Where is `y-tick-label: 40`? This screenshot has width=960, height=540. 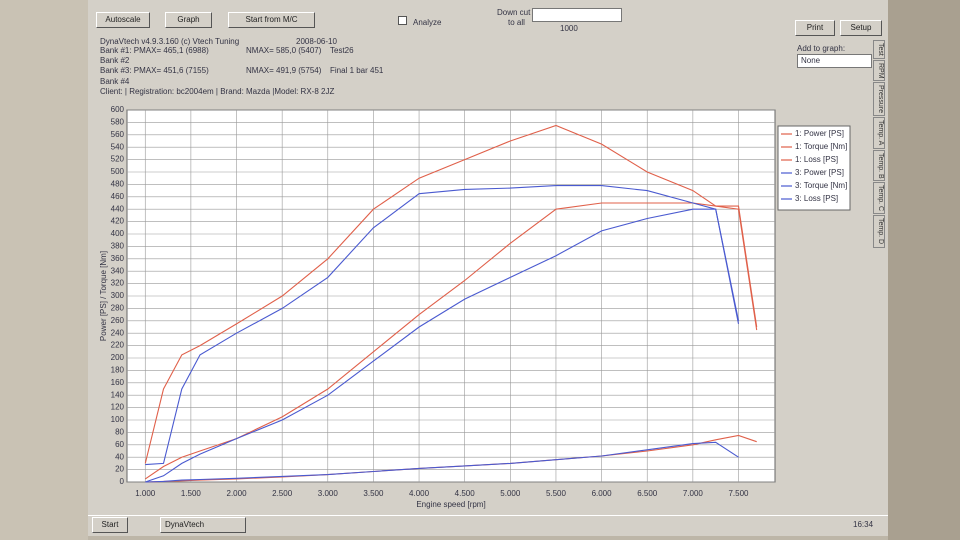
y-tick-label: 40 is located at coordinates (119, 456).